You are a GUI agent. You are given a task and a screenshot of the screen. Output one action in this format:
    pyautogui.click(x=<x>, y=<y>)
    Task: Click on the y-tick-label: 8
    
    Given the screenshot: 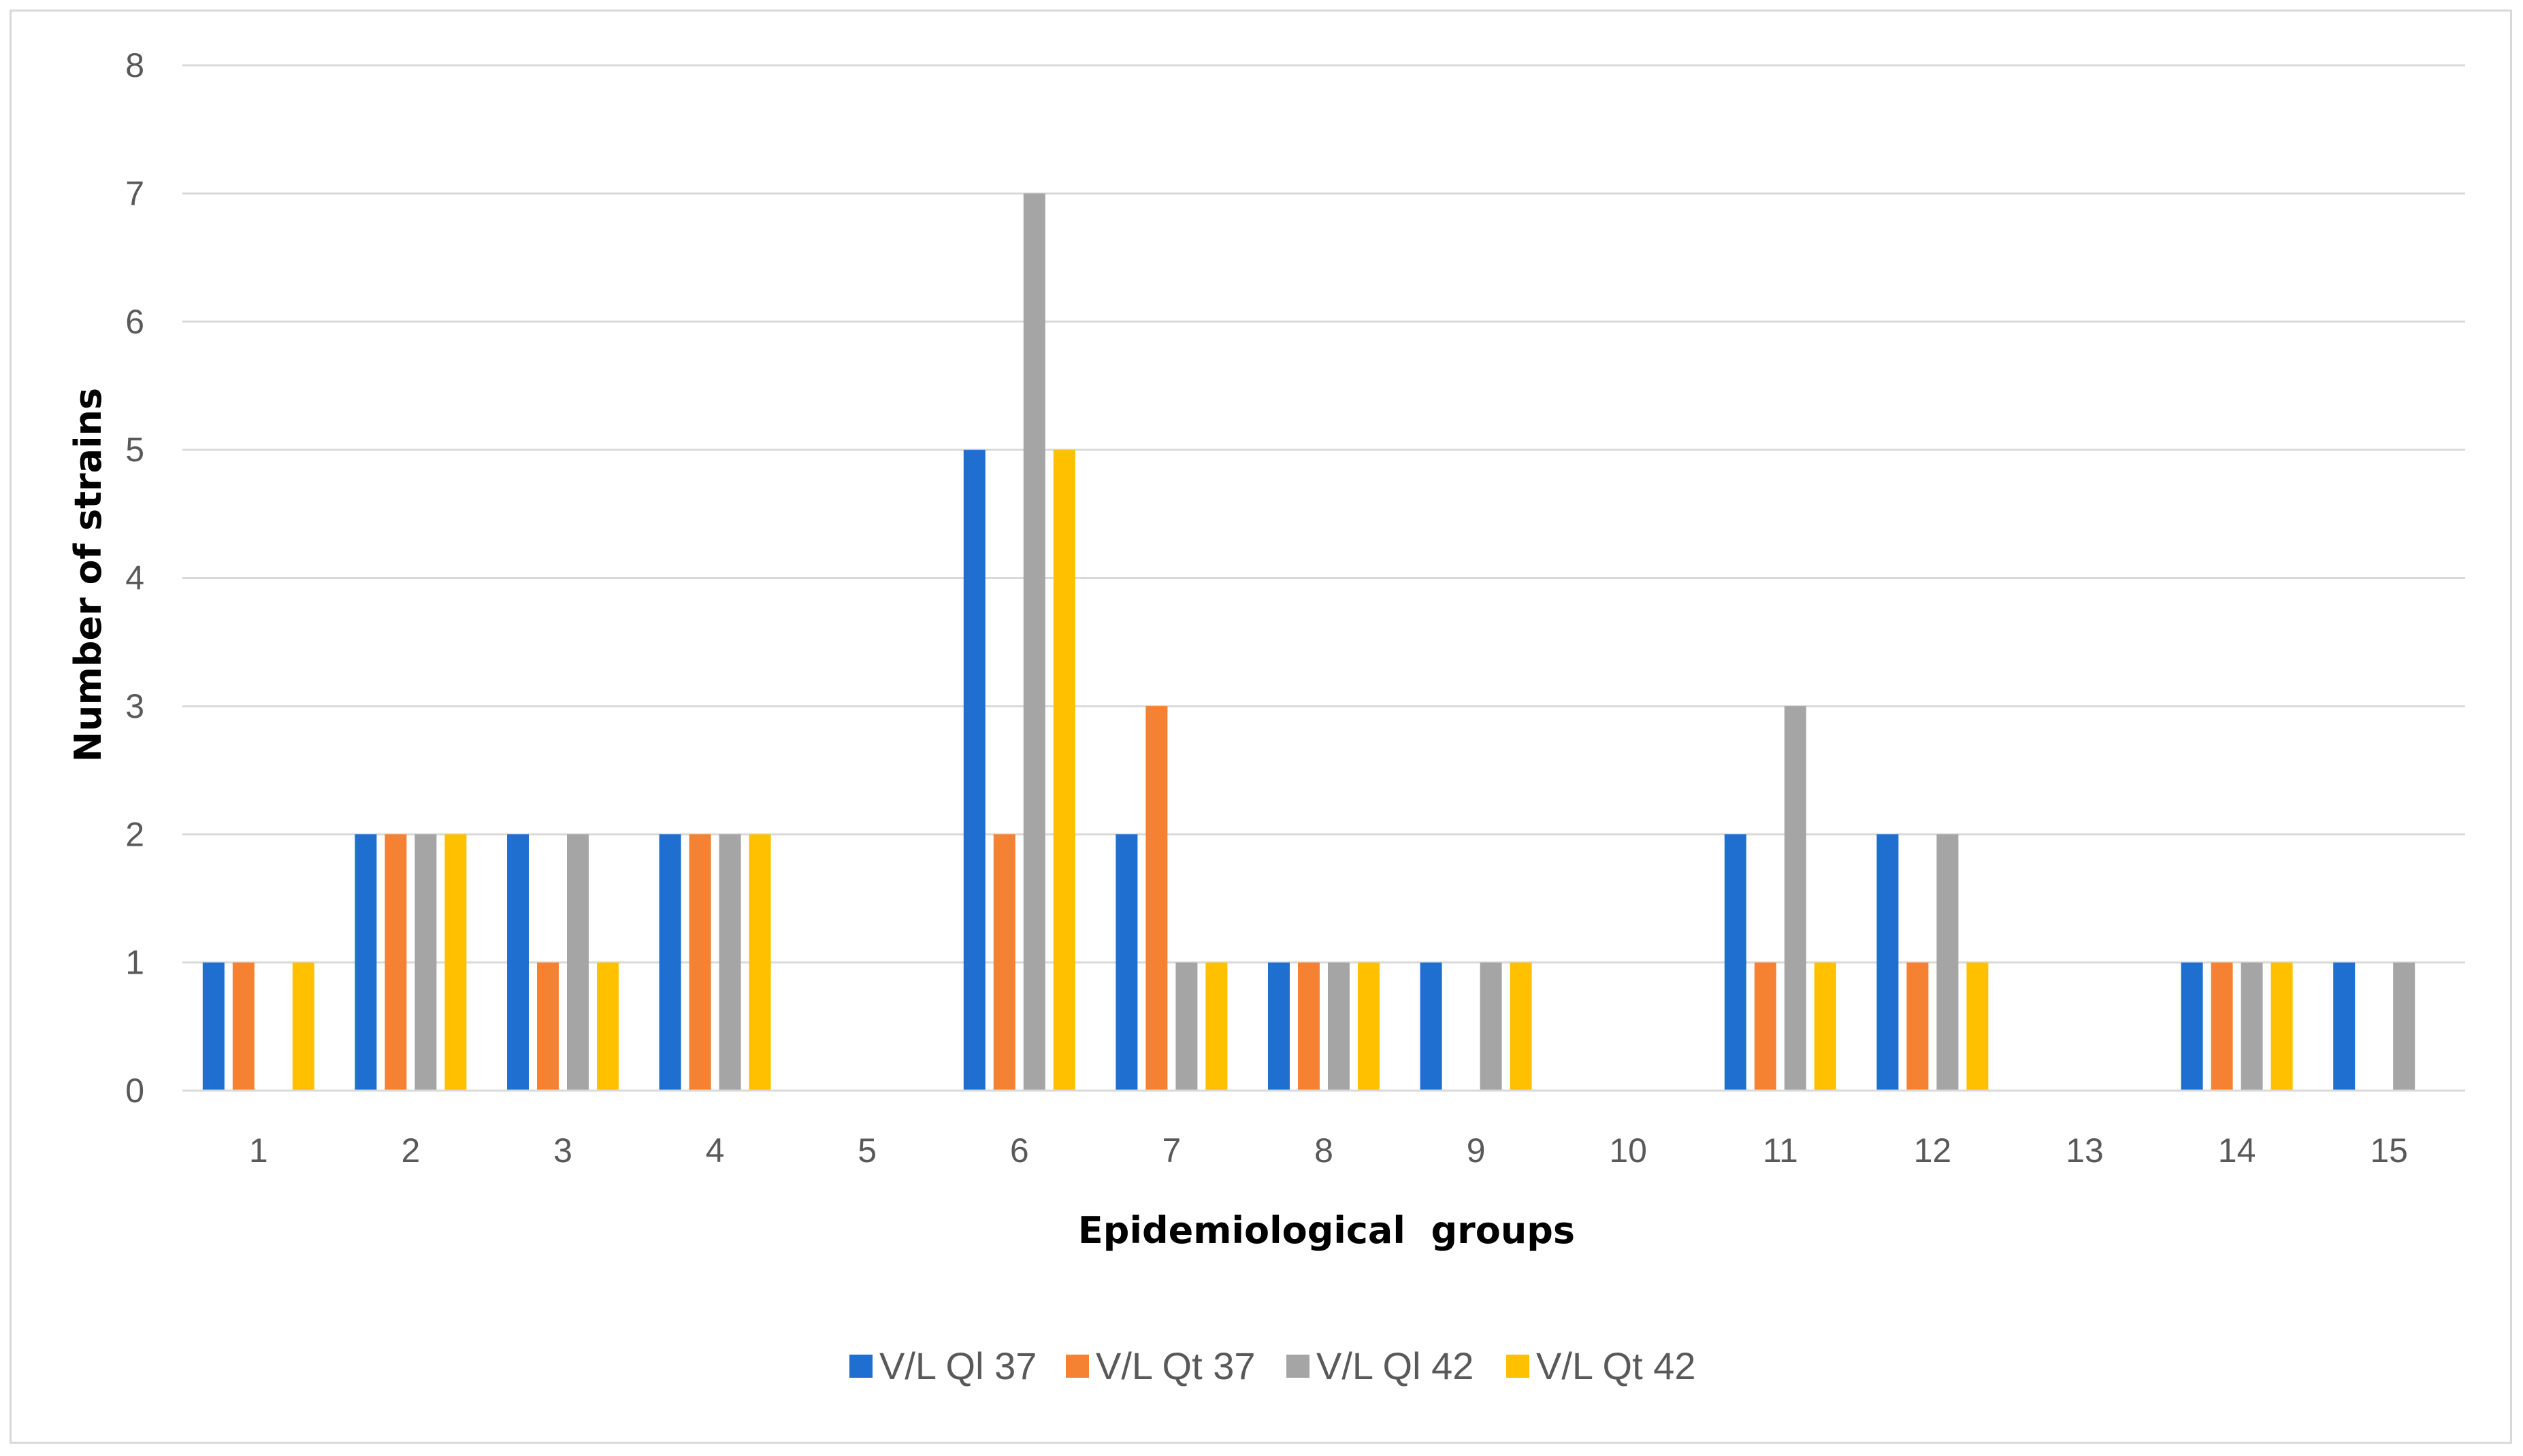 What is the action you would take?
    pyautogui.click(x=134, y=65)
    